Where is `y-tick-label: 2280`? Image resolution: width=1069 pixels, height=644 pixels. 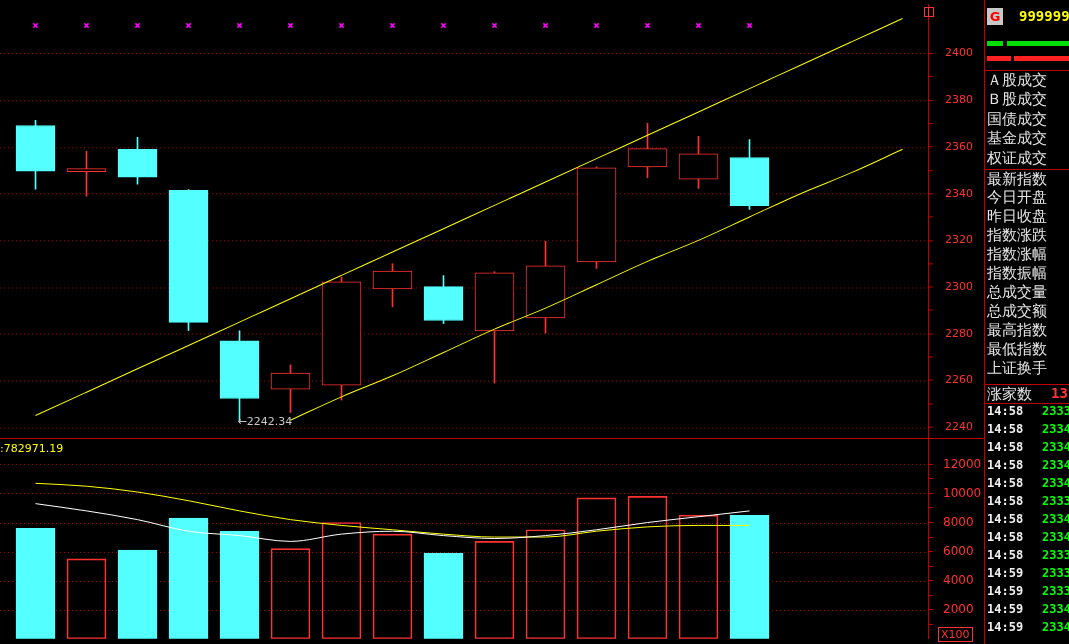
y-tick-label: 2280 is located at coordinates (959, 333).